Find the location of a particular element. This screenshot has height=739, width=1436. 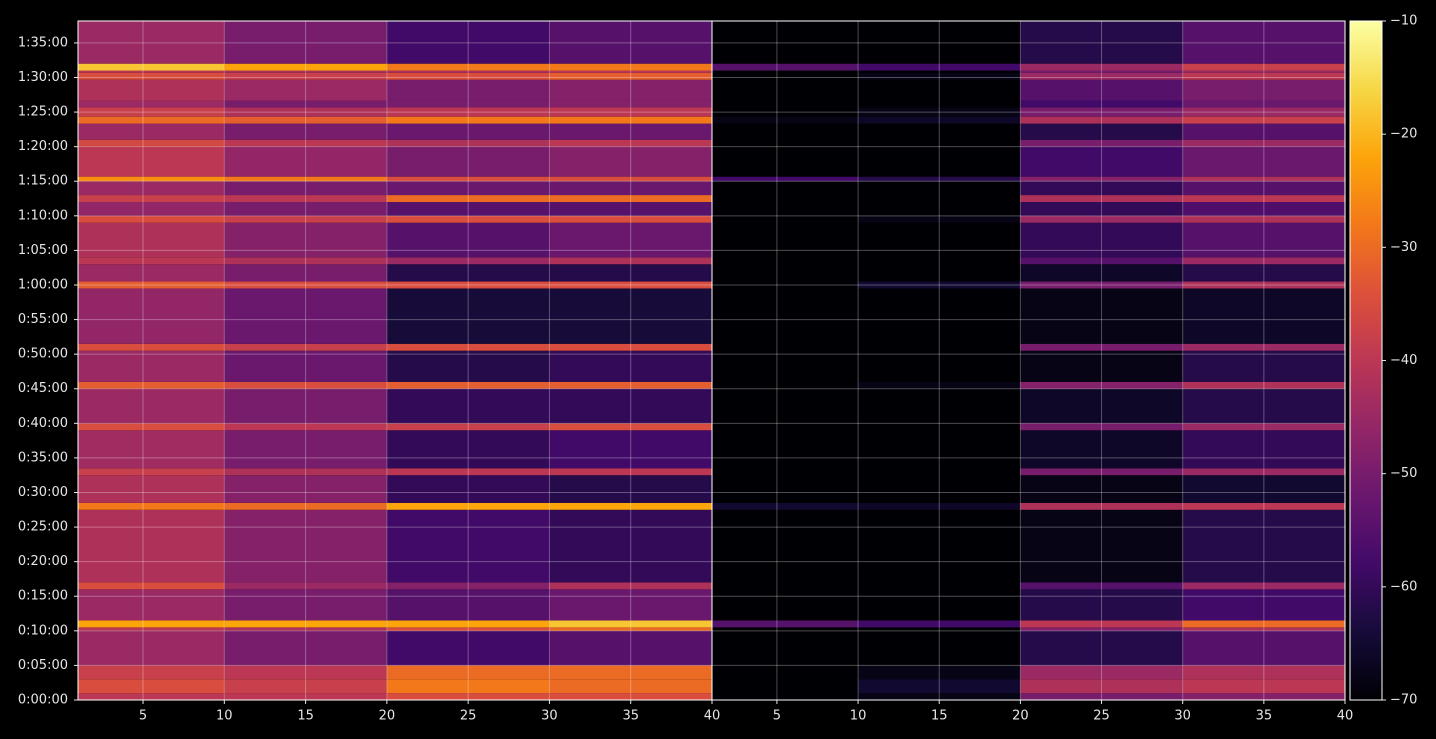

y-tick-label: 1:35:00 is located at coordinates (43, 42).